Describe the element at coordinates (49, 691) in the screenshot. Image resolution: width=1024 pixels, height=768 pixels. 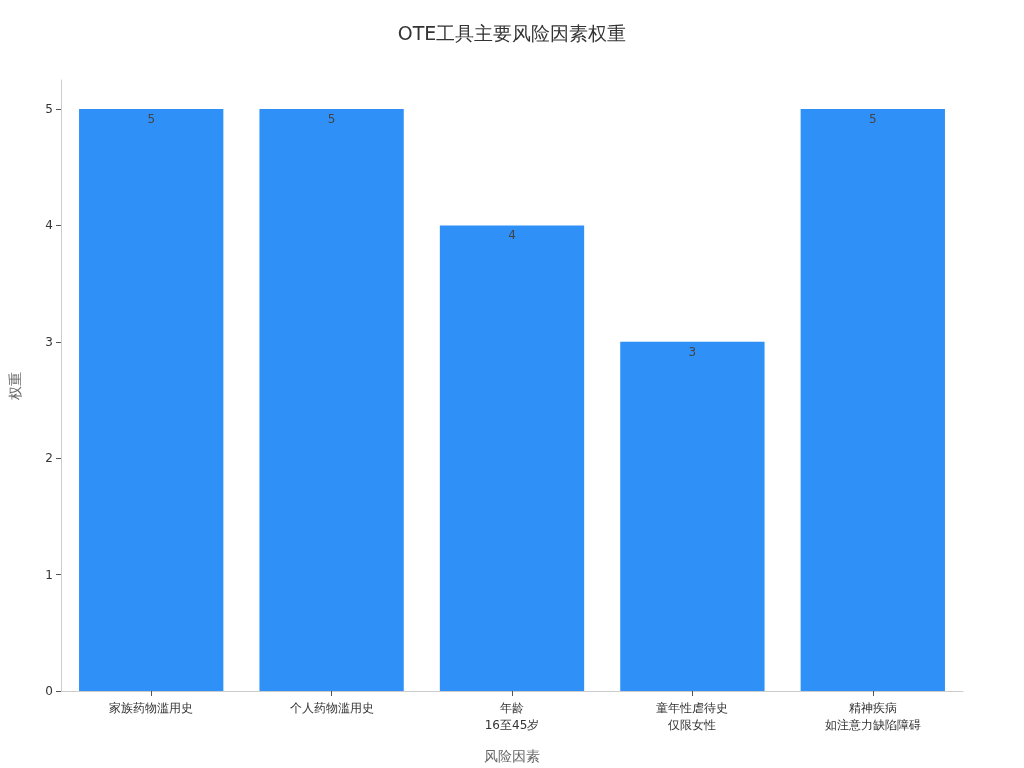
I see `y-tick-label: 0` at that location.